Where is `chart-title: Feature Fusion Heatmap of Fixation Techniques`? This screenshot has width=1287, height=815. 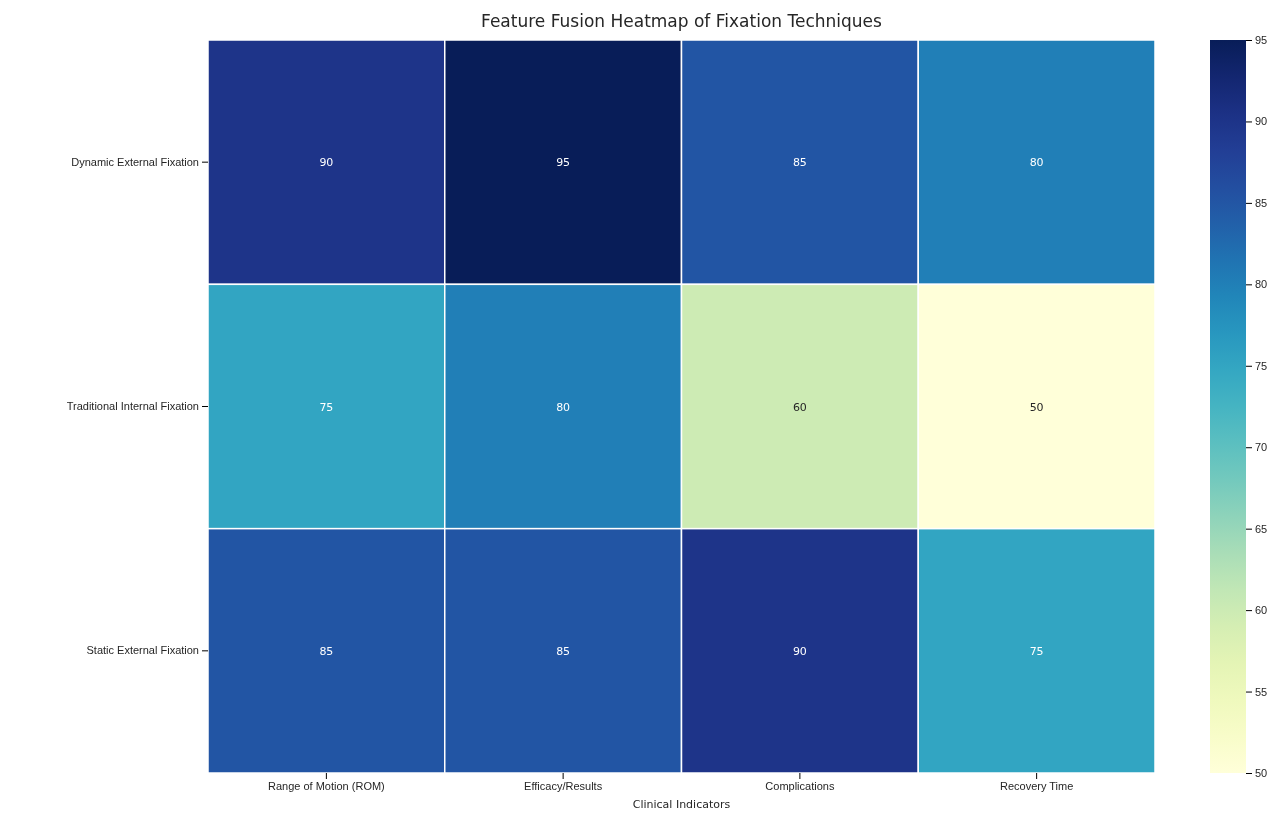
chart-title: Feature Fusion Heatmap of Fixation Techniques is located at coordinates (682, 21).